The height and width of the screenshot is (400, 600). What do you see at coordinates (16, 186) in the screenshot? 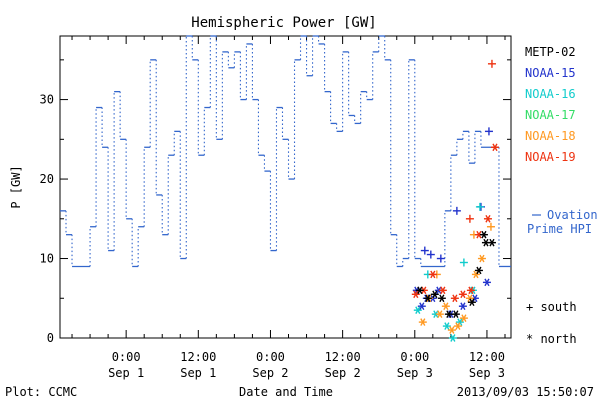
I see `y-axis-label: P [GW]` at bounding box center [16, 186].